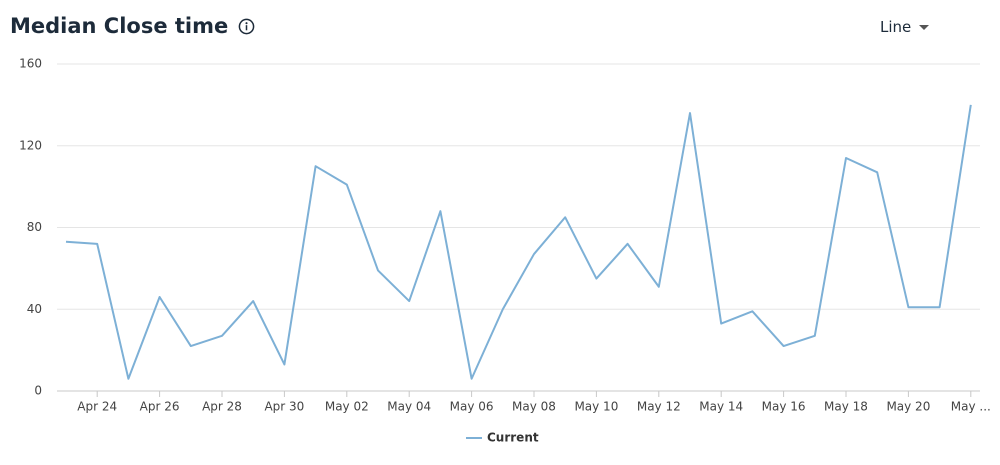  I want to click on chart-title: Median Close time, so click(119, 26).